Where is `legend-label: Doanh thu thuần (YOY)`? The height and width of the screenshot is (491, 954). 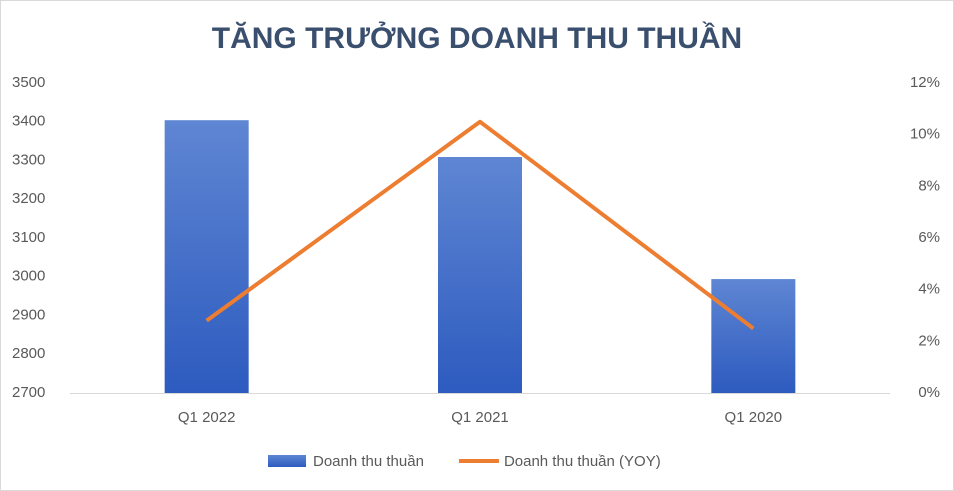
legend-label: Doanh thu thuần (YOY) is located at coordinates (582, 461).